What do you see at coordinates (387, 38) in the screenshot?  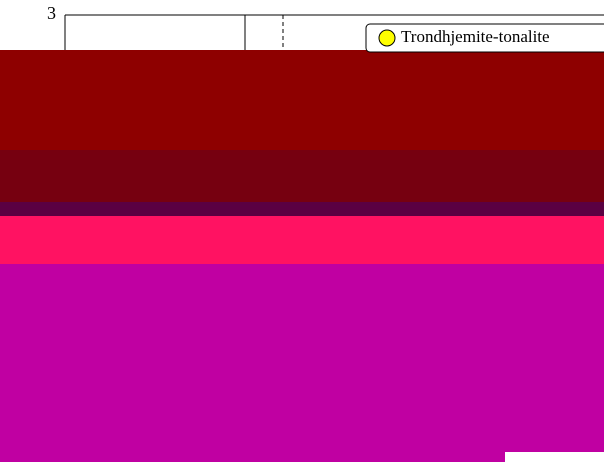 I see `legend-marker` at bounding box center [387, 38].